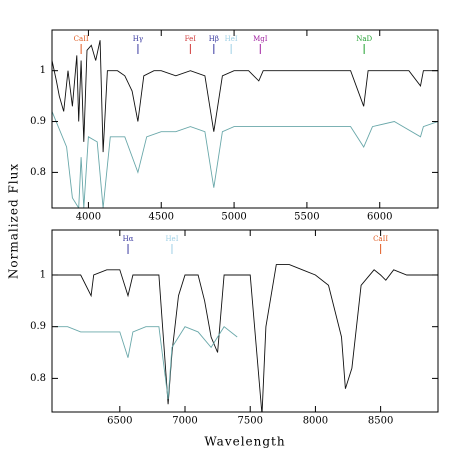  I want to click on x-tick-label: 5000, so click(233, 217).